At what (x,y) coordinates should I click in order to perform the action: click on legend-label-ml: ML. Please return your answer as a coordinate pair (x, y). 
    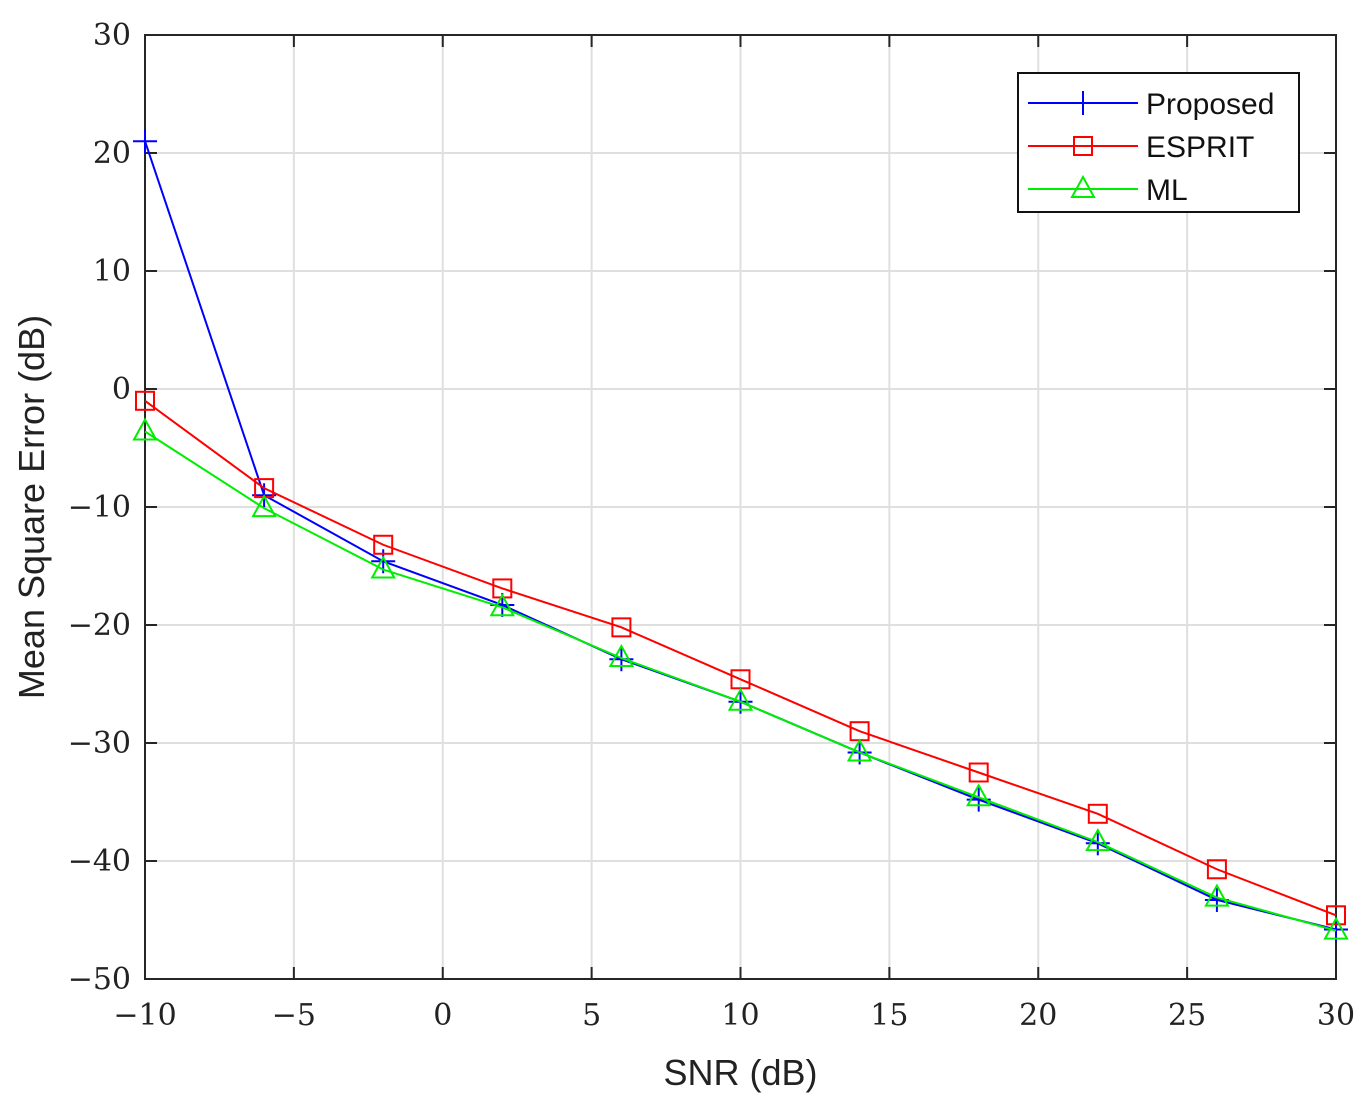
    Looking at the image, I should click on (1167, 190).